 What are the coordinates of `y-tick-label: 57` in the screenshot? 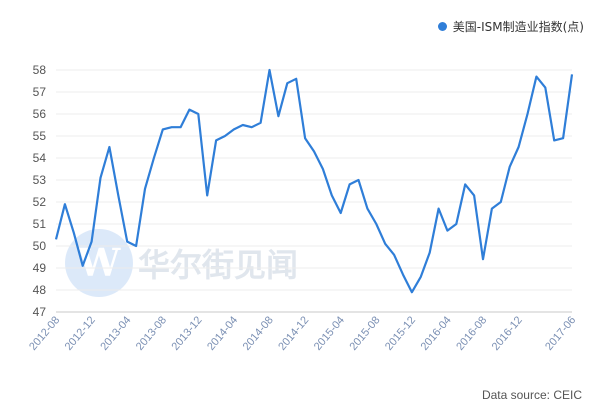 It's located at (40, 92).